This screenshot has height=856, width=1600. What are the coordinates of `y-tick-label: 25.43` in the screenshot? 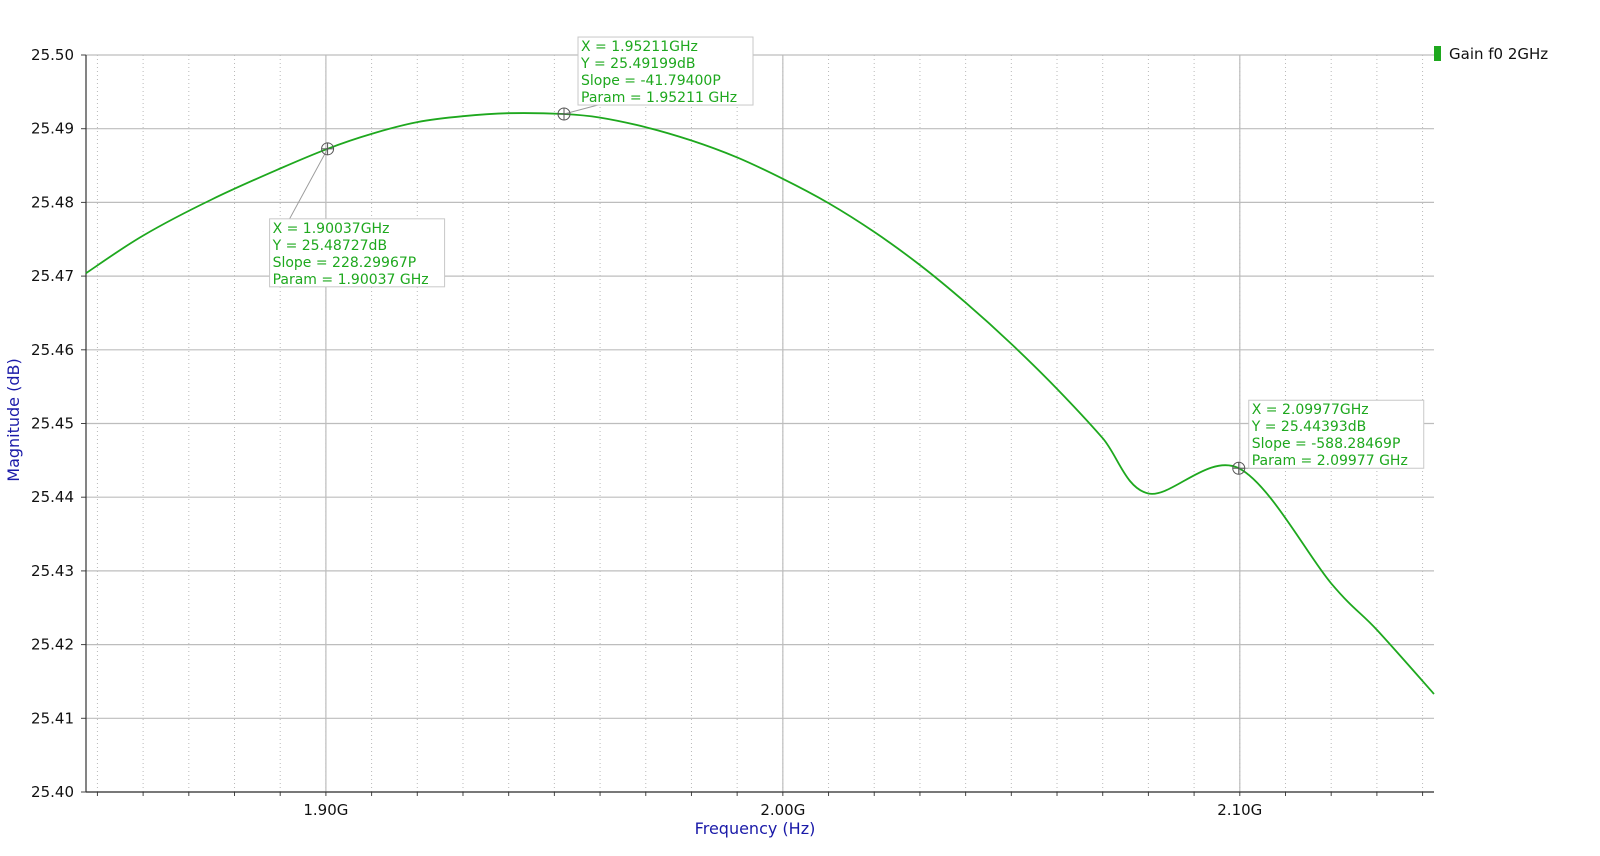 It's located at (52, 571).